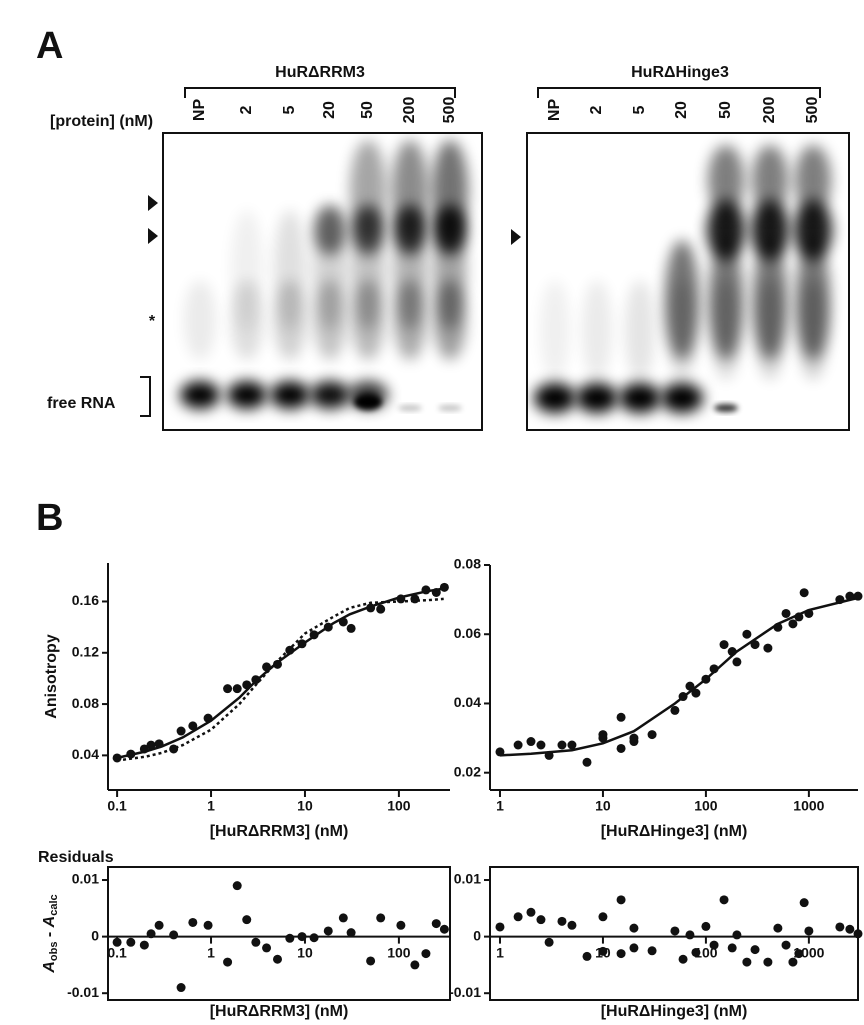  What do you see at coordinates (467, 702) in the screenshot?
I see `y-tick-label: 0.04` at bounding box center [467, 702].